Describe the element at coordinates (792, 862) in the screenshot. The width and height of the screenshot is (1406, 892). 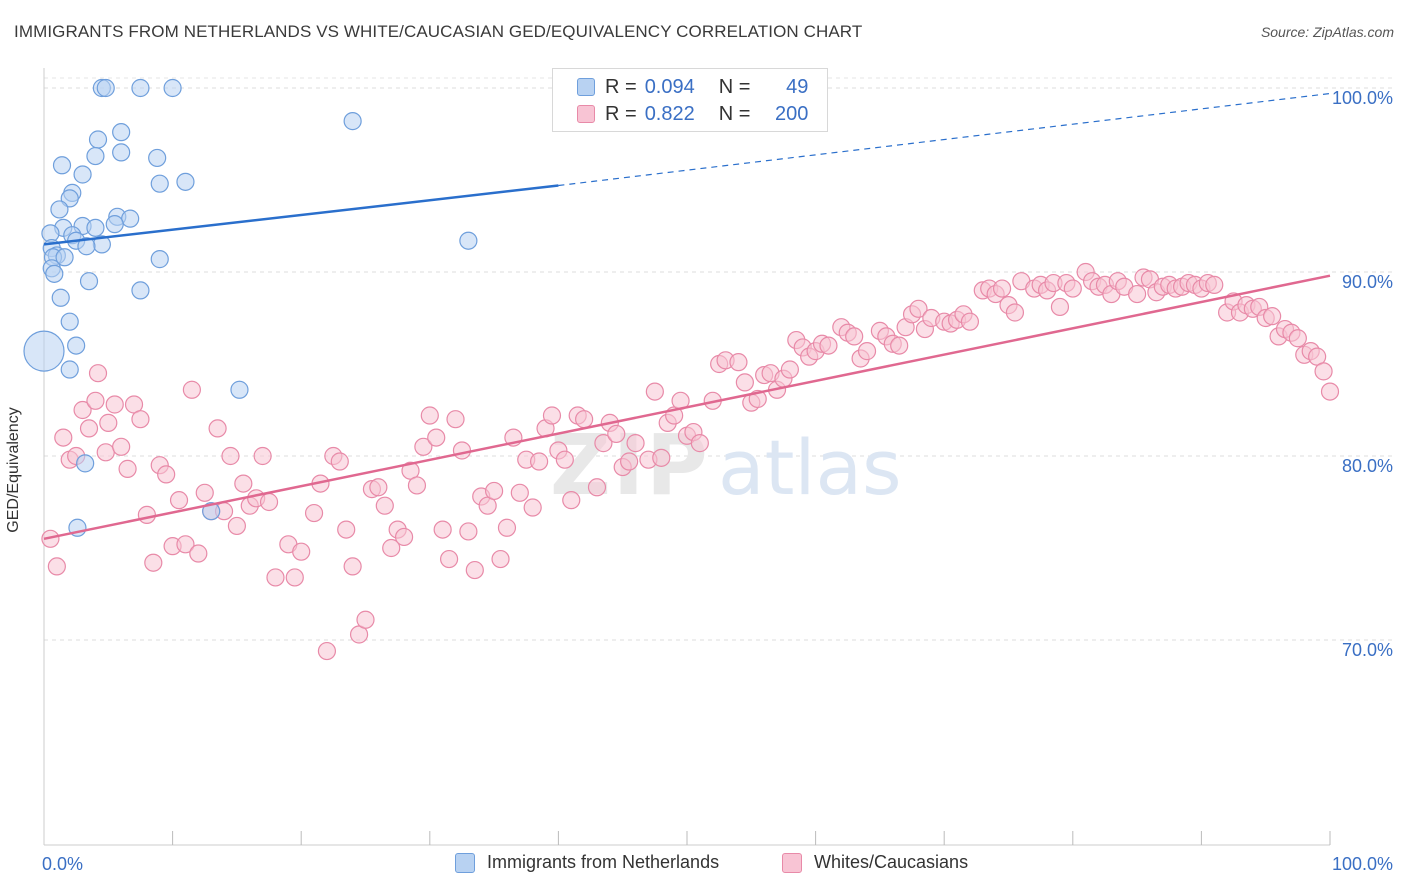
I see `series-swatch-whites` at that location.